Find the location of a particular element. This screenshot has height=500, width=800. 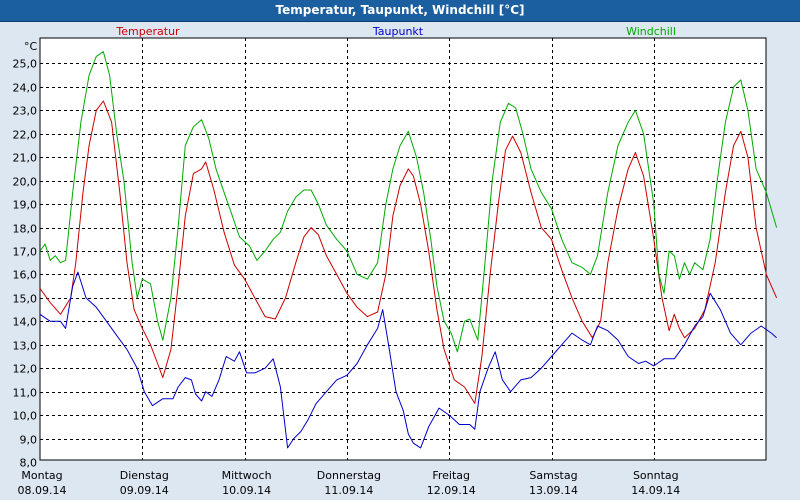

x-tick-date-label: 10.09.14 is located at coordinates (246, 490).